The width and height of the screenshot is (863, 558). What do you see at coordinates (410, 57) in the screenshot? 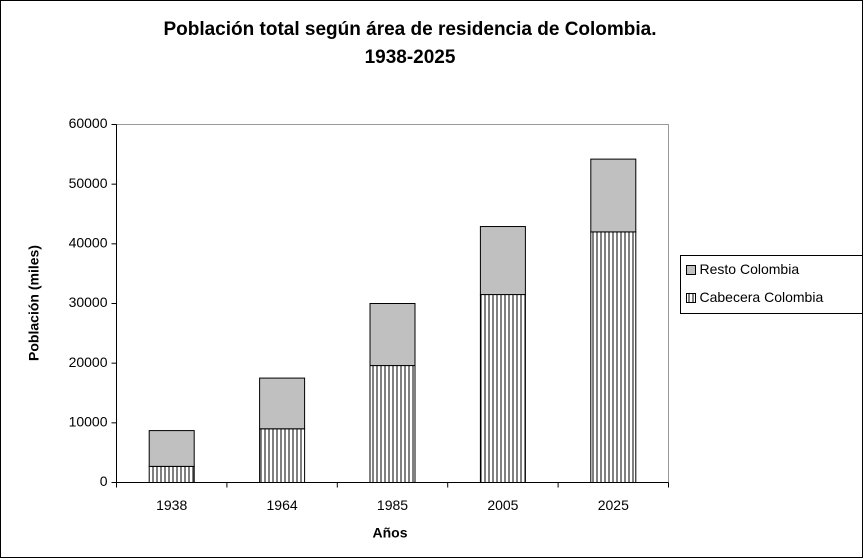
I see `chart-subtitle: 1938-2025` at bounding box center [410, 57].